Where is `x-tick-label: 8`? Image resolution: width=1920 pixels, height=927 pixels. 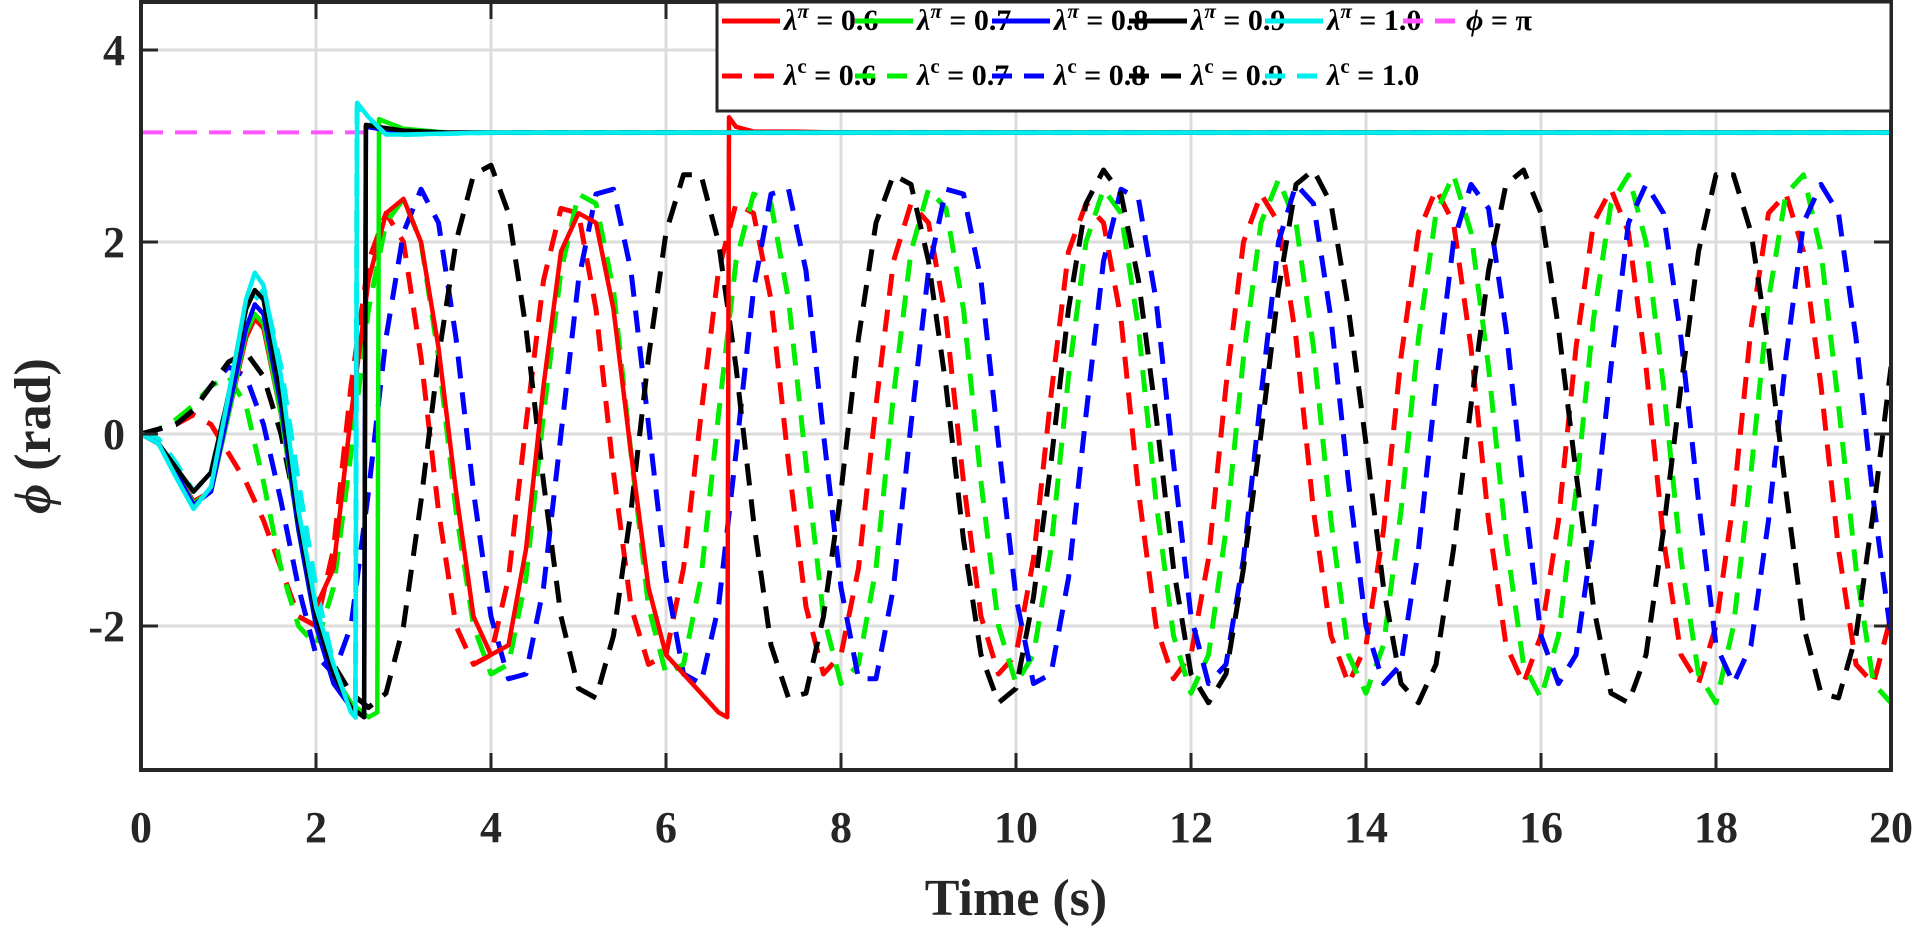 x-tick-label: 8 is located at coordinates (841, 827).